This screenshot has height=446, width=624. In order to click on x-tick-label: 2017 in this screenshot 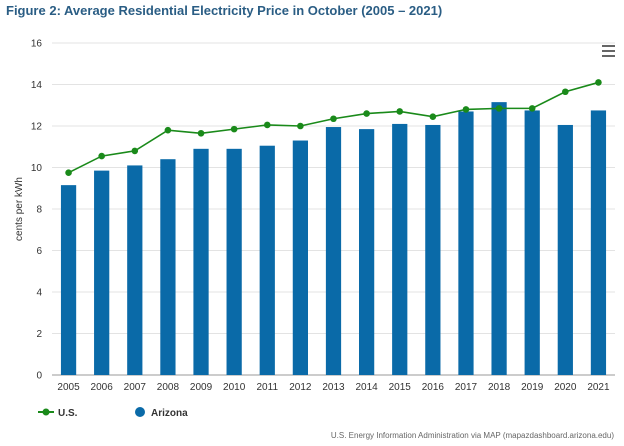, I will do `click(466, 387)`.